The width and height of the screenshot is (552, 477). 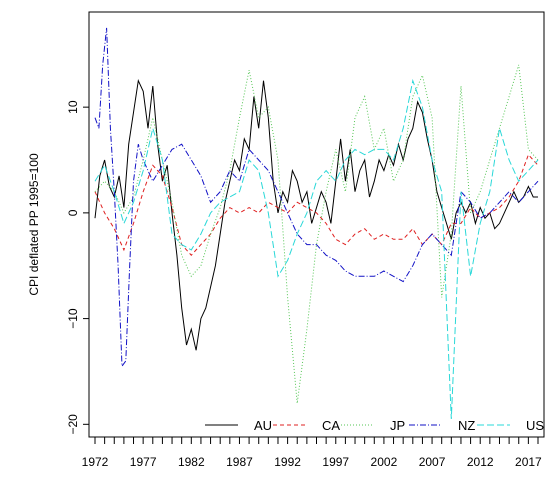 What do you see at coordinates (466, 425) in the screenshot?
I see `legend-label-nz: NZ` at bounding box center [466, 425].